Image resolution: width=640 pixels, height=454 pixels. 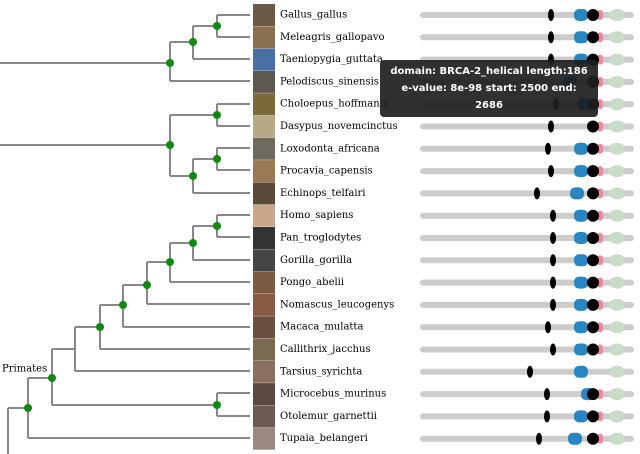 What do you see at coordinates (334, 104) in the screenshot?
I see `species-name: Choloepus_hoffmanni` at bounding box center [334, 104].